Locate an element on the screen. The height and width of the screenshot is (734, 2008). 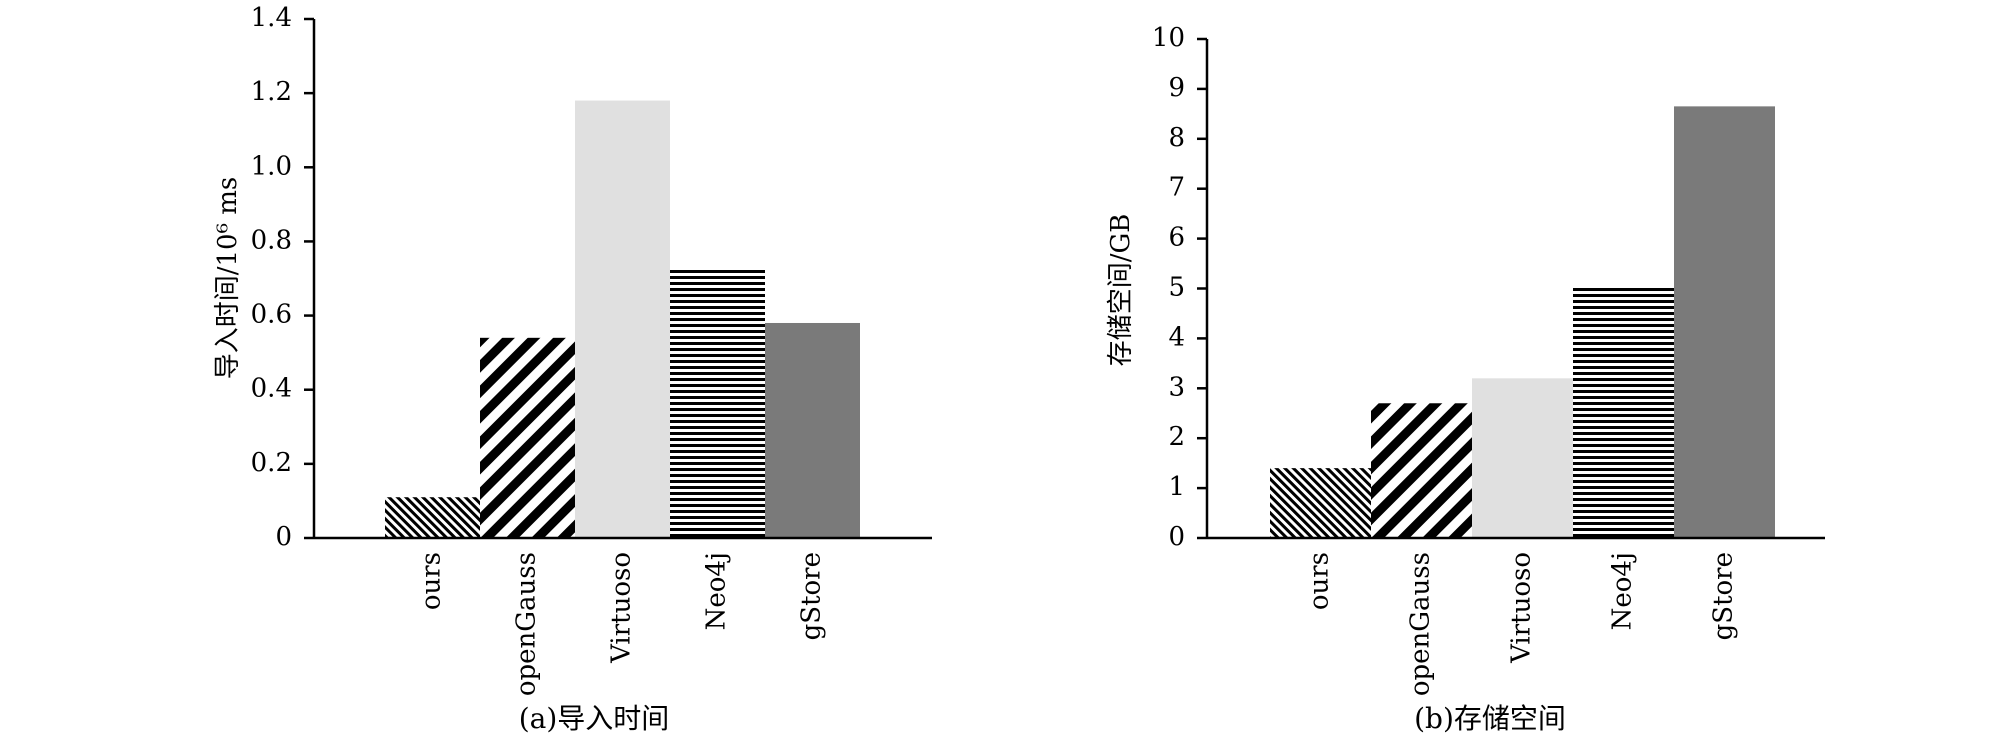
panel-a-category-label-opengauss: openGauss is located at coordinates (527, 624).